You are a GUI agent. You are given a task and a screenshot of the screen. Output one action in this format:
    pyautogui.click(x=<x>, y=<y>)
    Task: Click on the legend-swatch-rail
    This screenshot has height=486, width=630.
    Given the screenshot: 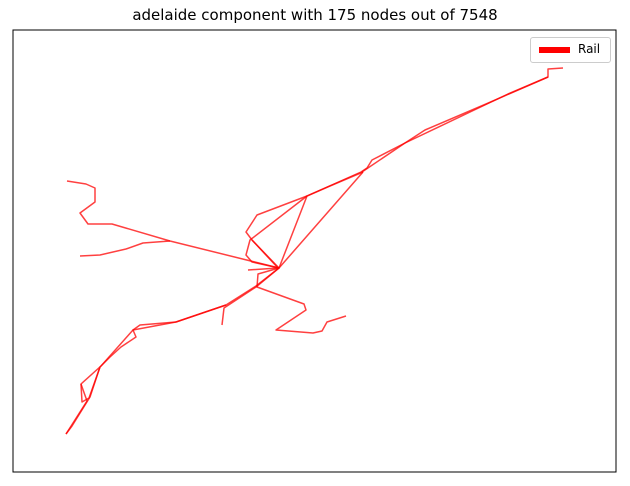 What is the action you would take?
    pyautogui.click(x=554, y=50)
    